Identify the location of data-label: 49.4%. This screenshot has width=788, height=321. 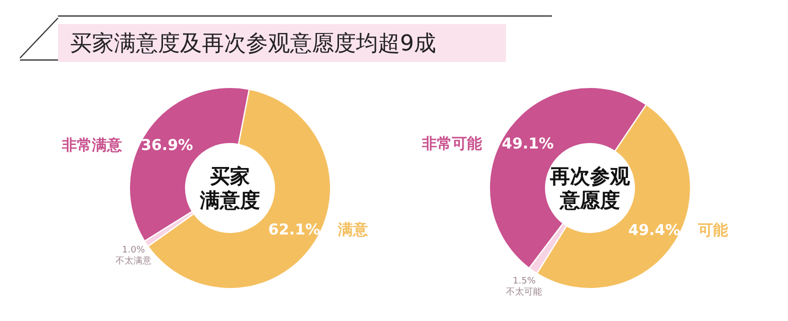
(654, 229).